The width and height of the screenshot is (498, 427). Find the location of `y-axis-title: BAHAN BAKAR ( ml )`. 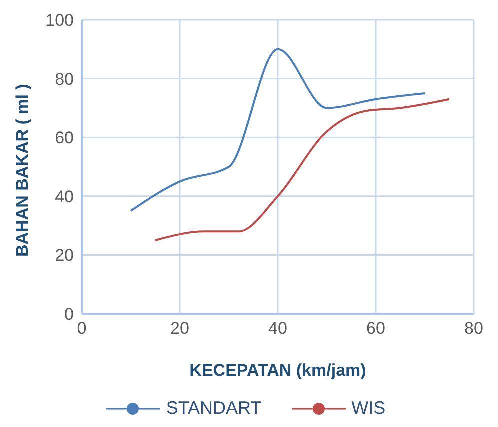

y-axis-title: BAHAN BAKAR ( ml ) is located at coordinates (22, 170).